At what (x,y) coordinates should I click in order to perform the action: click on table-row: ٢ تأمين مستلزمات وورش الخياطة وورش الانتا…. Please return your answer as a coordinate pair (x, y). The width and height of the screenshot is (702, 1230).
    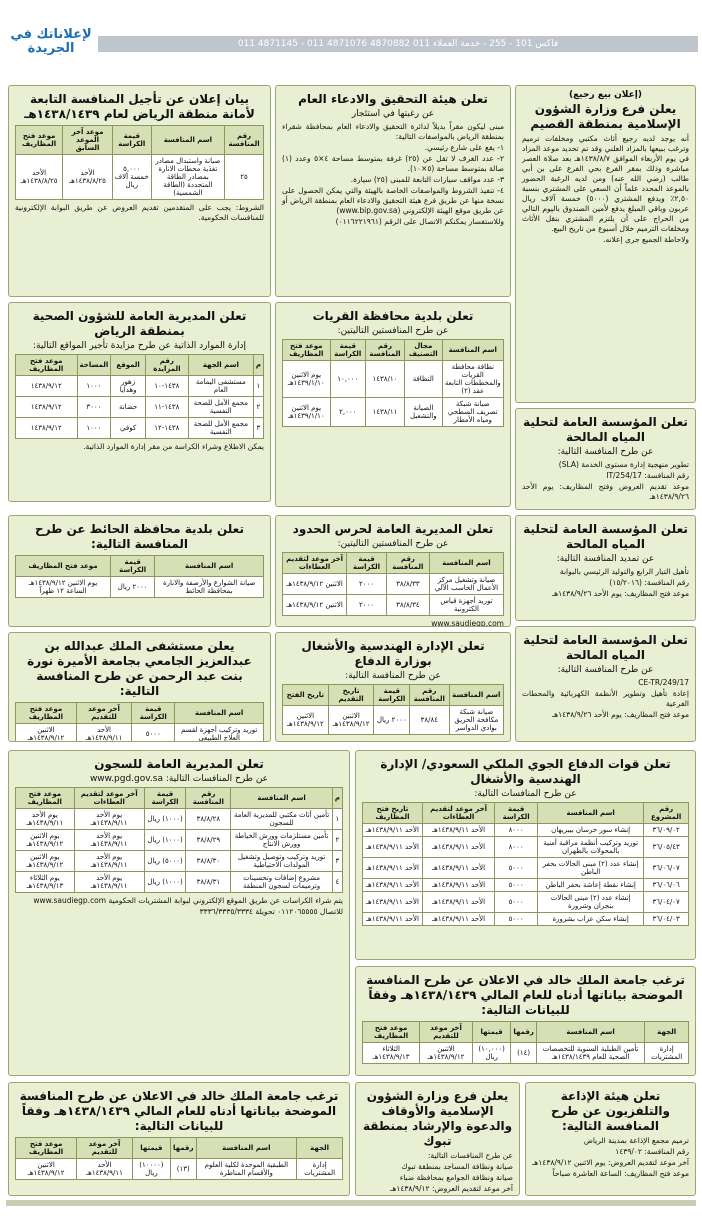
    Looking at the image, I should click on (179, 840).